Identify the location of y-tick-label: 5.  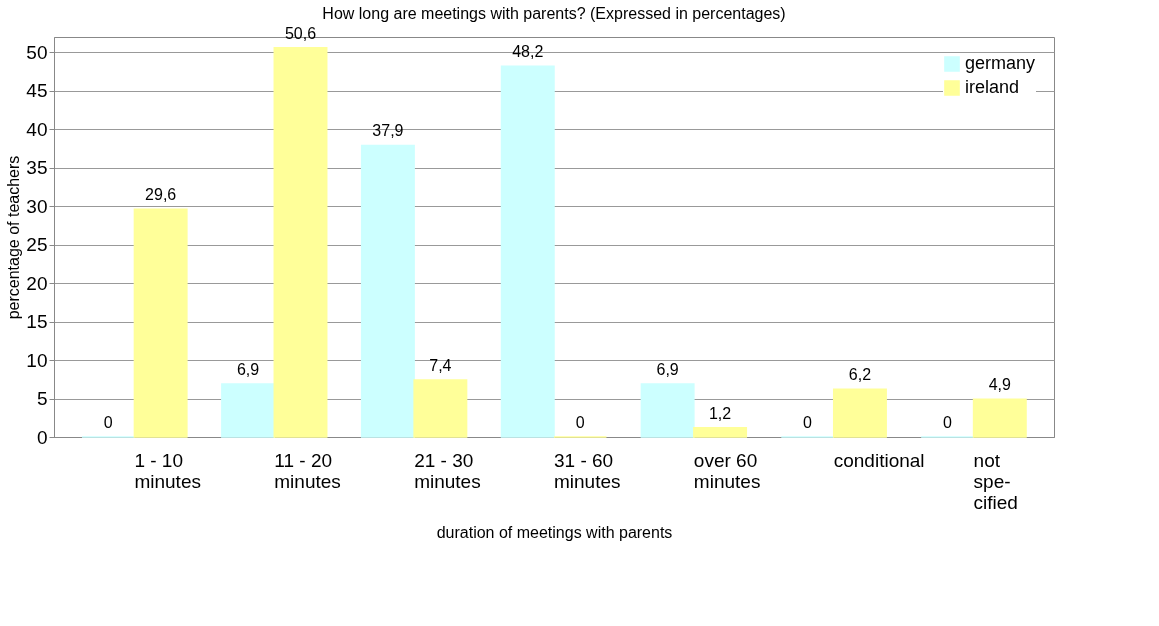
(42, 399).